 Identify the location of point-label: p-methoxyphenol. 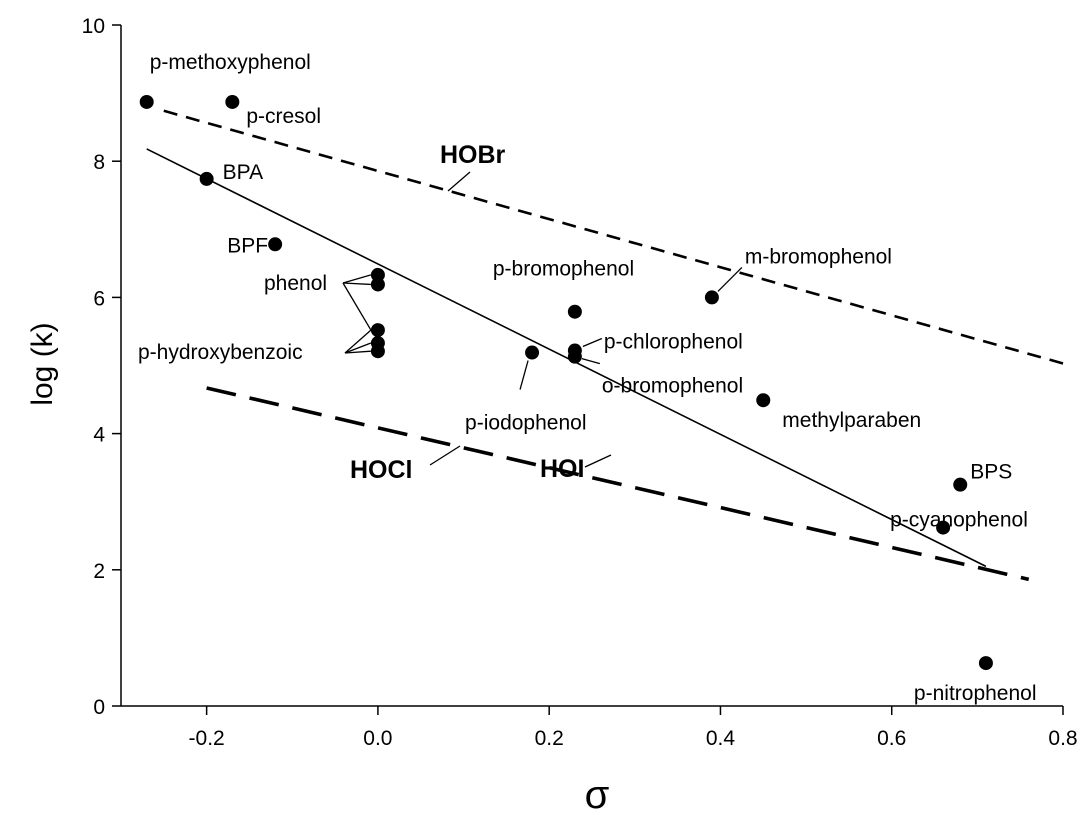
(230, 62).